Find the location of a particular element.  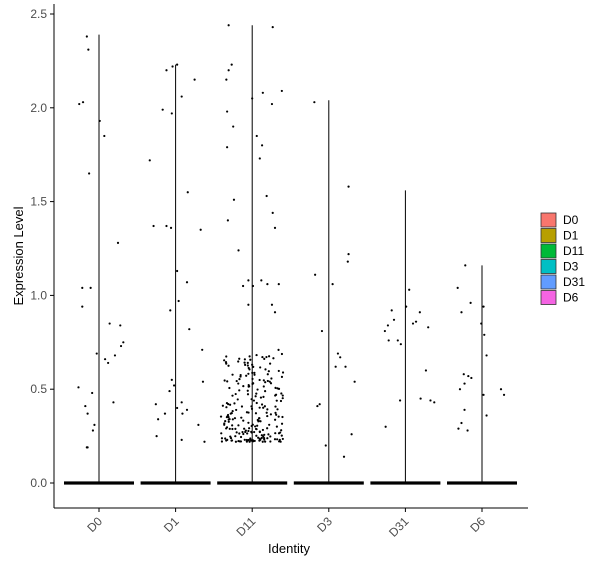

legend-label: D0 is located at coordinates (571, 220).